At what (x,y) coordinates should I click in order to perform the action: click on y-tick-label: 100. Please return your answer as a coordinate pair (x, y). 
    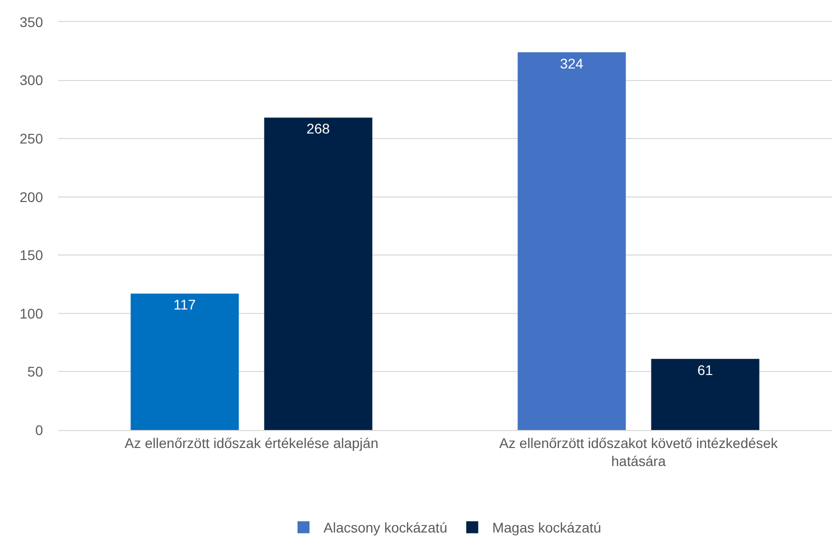
    Looking at the image, I should click on (32, 313).